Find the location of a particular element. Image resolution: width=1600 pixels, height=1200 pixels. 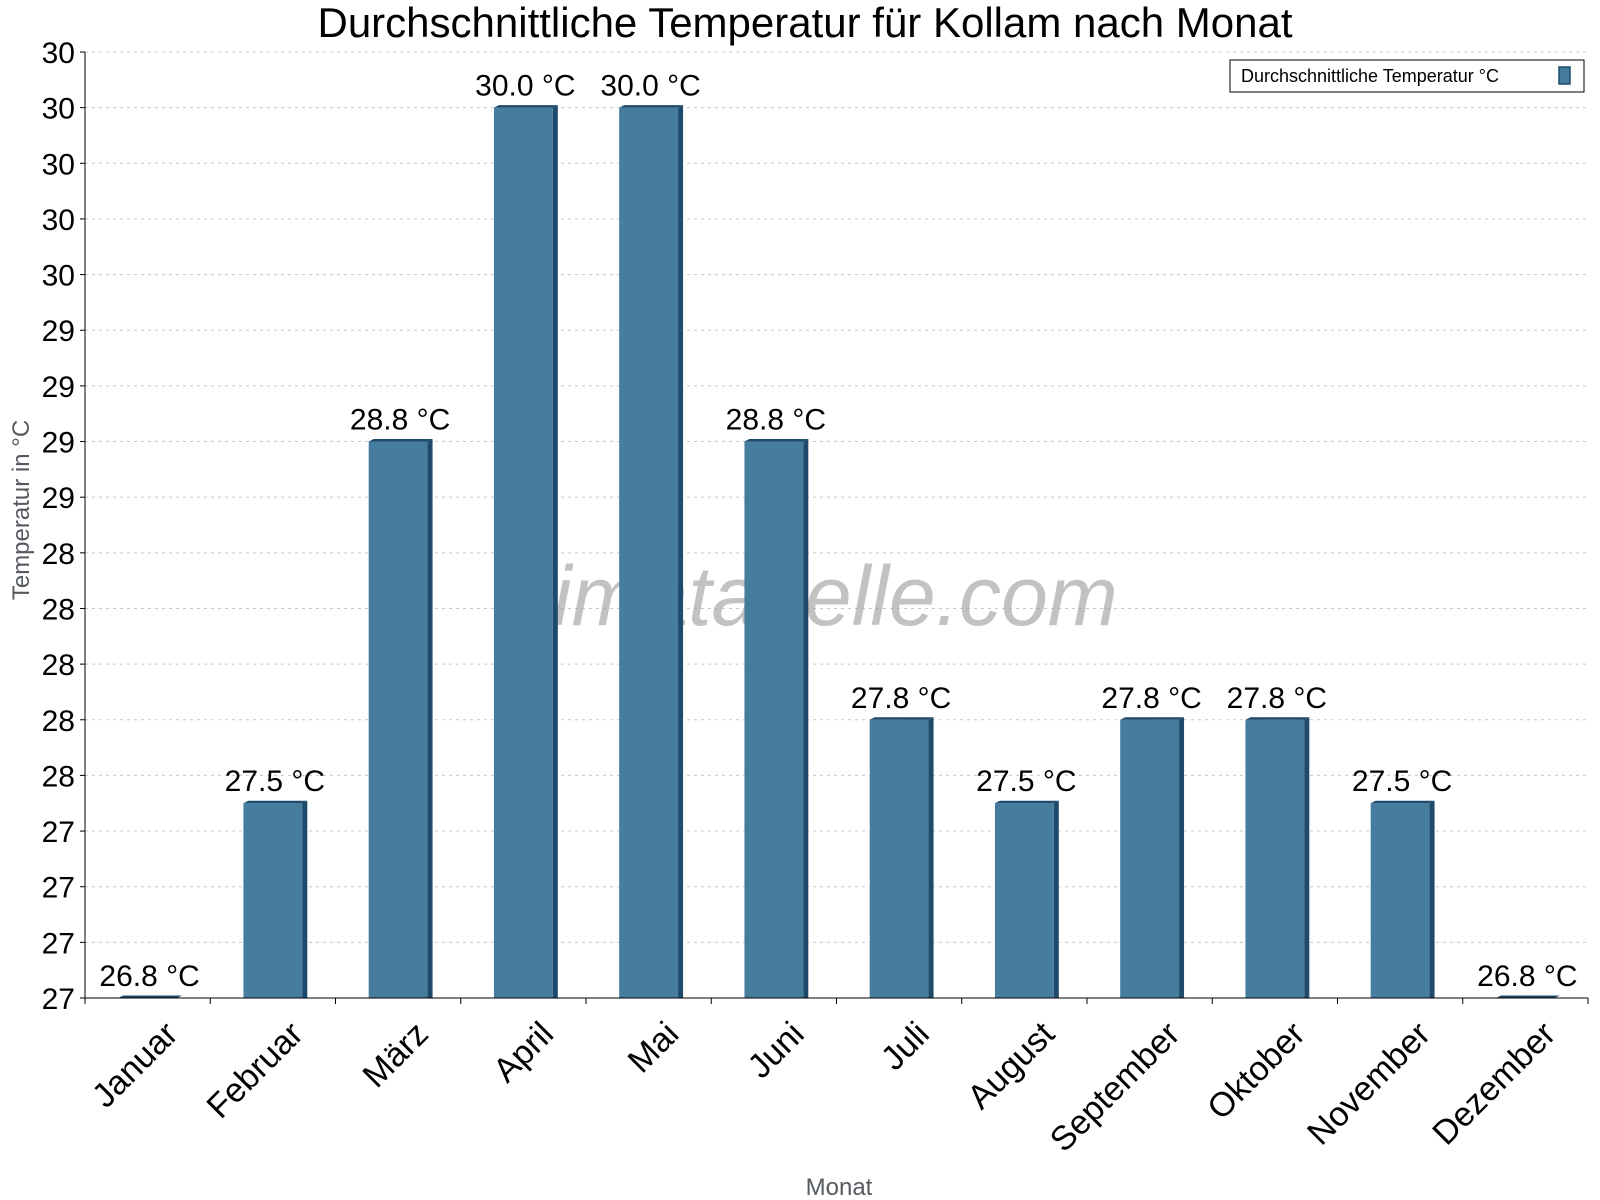

y-tick-label-11: 29 is located at coordinates (58, 387).